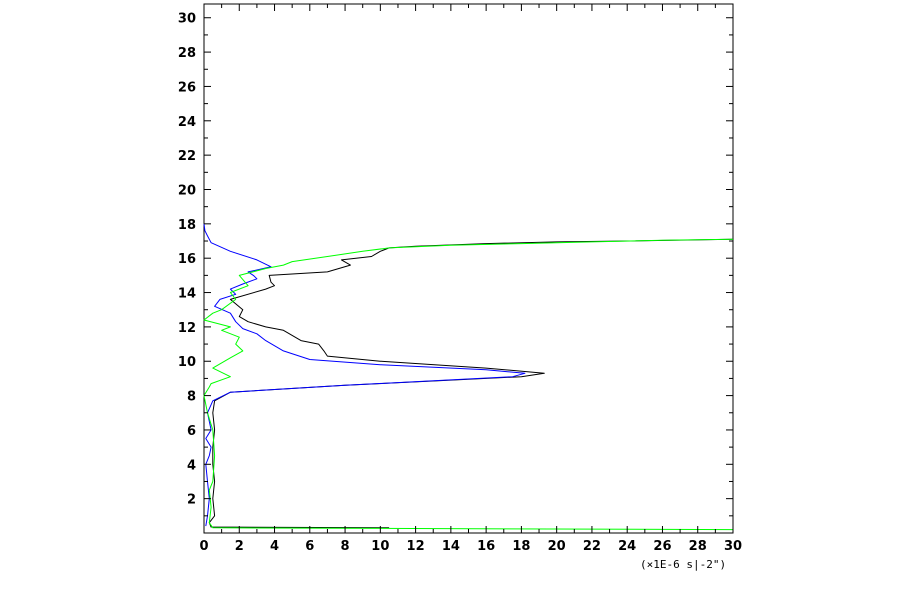  I want to click on y-tick-label: 6, so click(191, 431).